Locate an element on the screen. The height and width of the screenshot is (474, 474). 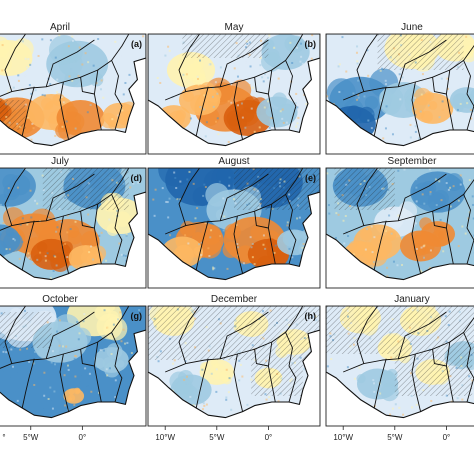
panel-title: January is located at coordinates (412, 299).